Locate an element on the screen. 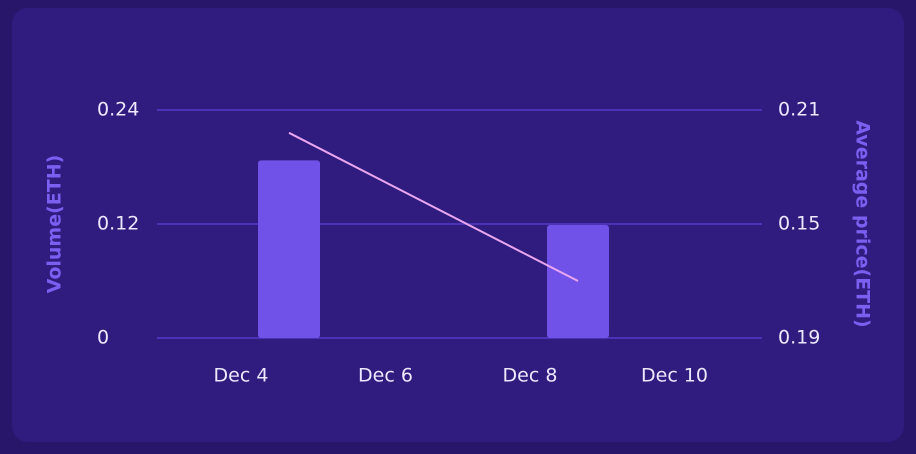 The width and height of the screenshot is (916, 454). y-tick-label: 0 is located at coordinates (103, 338).